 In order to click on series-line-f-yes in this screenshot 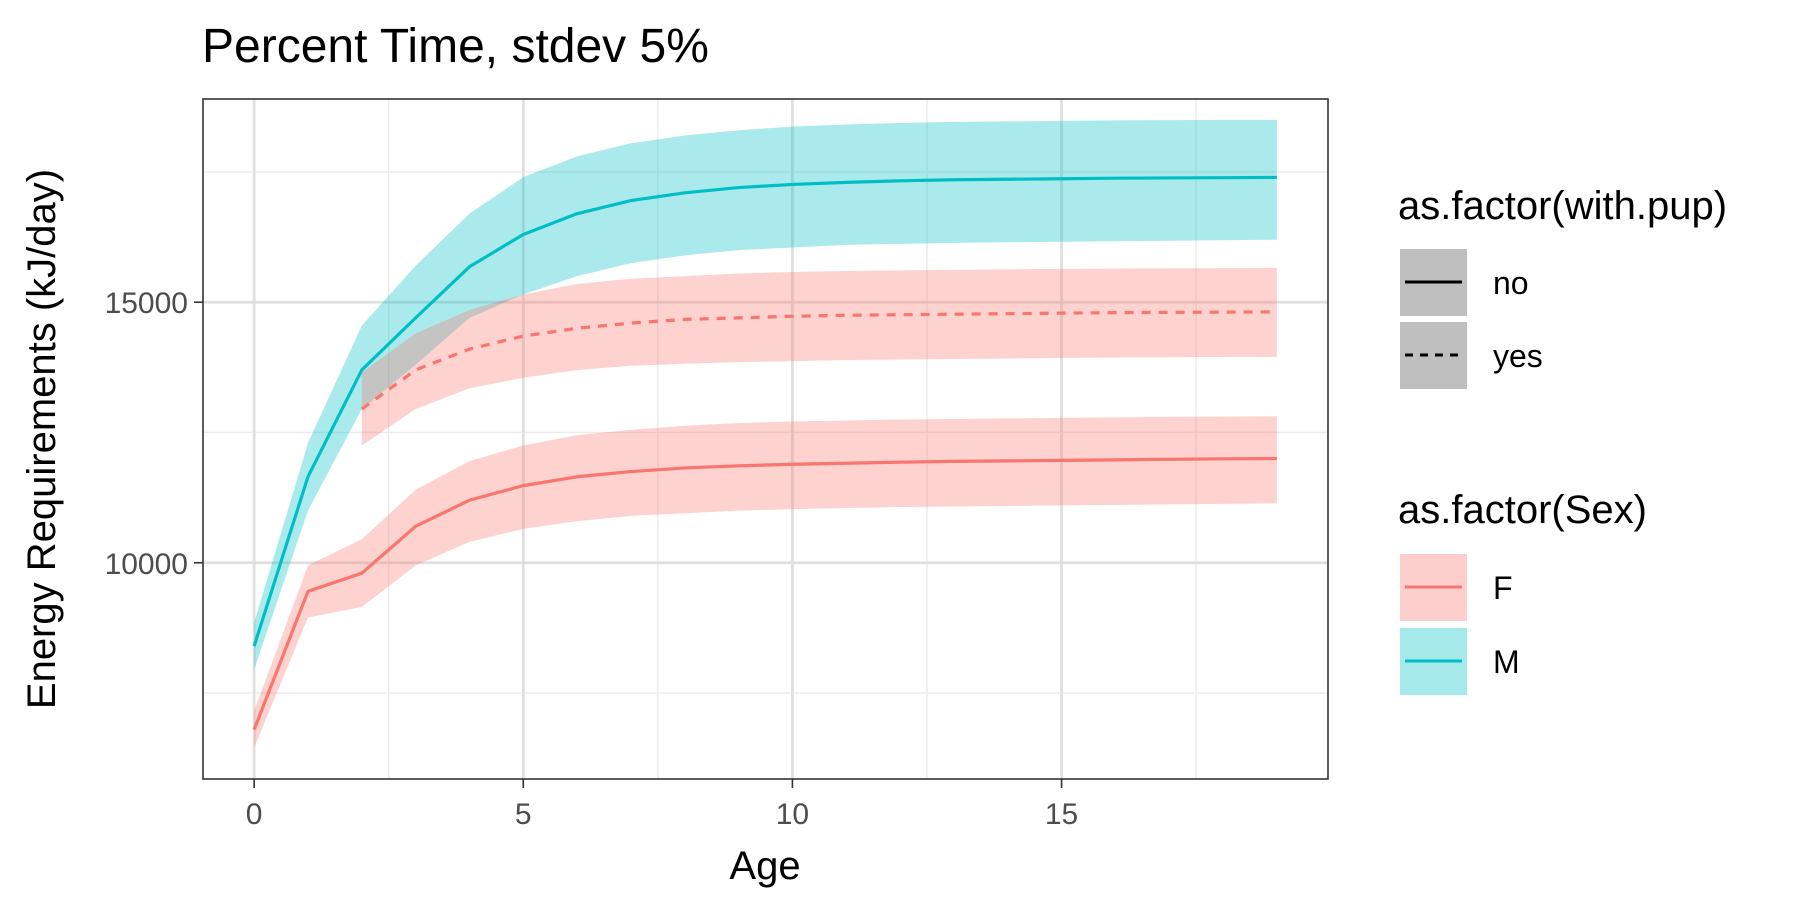, I will do `click(818, 360)`.